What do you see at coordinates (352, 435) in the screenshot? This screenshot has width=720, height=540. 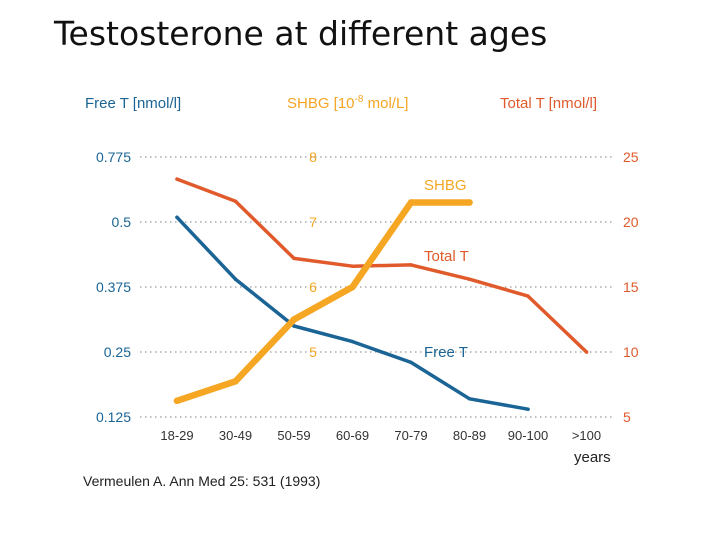 I see `x-tick-label: 60-69` at bounding box center [352, 435].